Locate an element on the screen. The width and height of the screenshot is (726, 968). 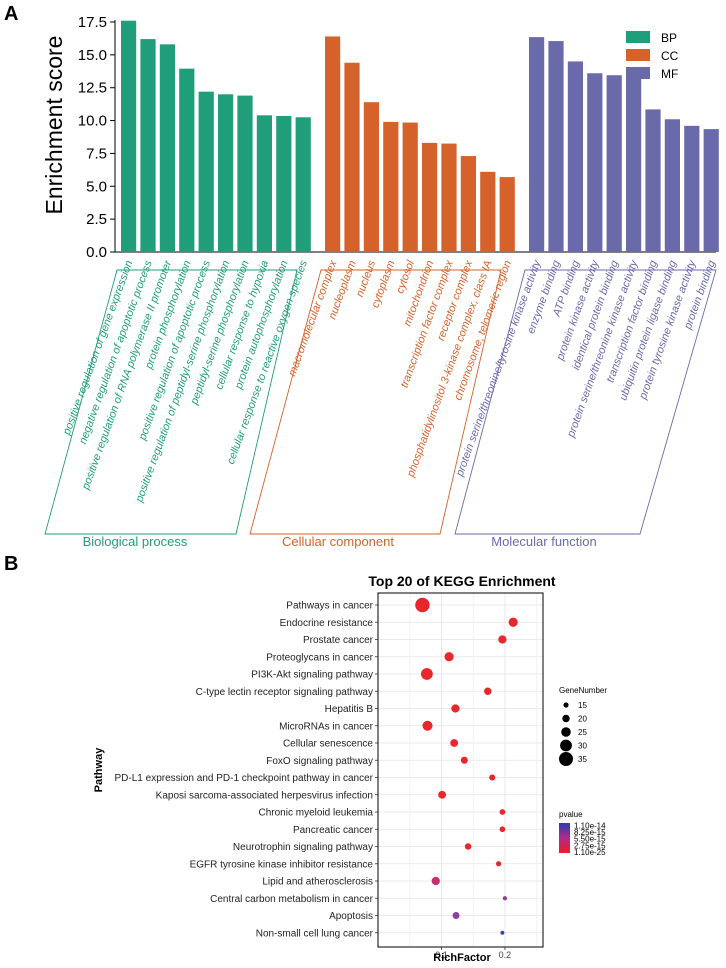
y-tick-label: 17.5 is located at coordinates (92, 22).